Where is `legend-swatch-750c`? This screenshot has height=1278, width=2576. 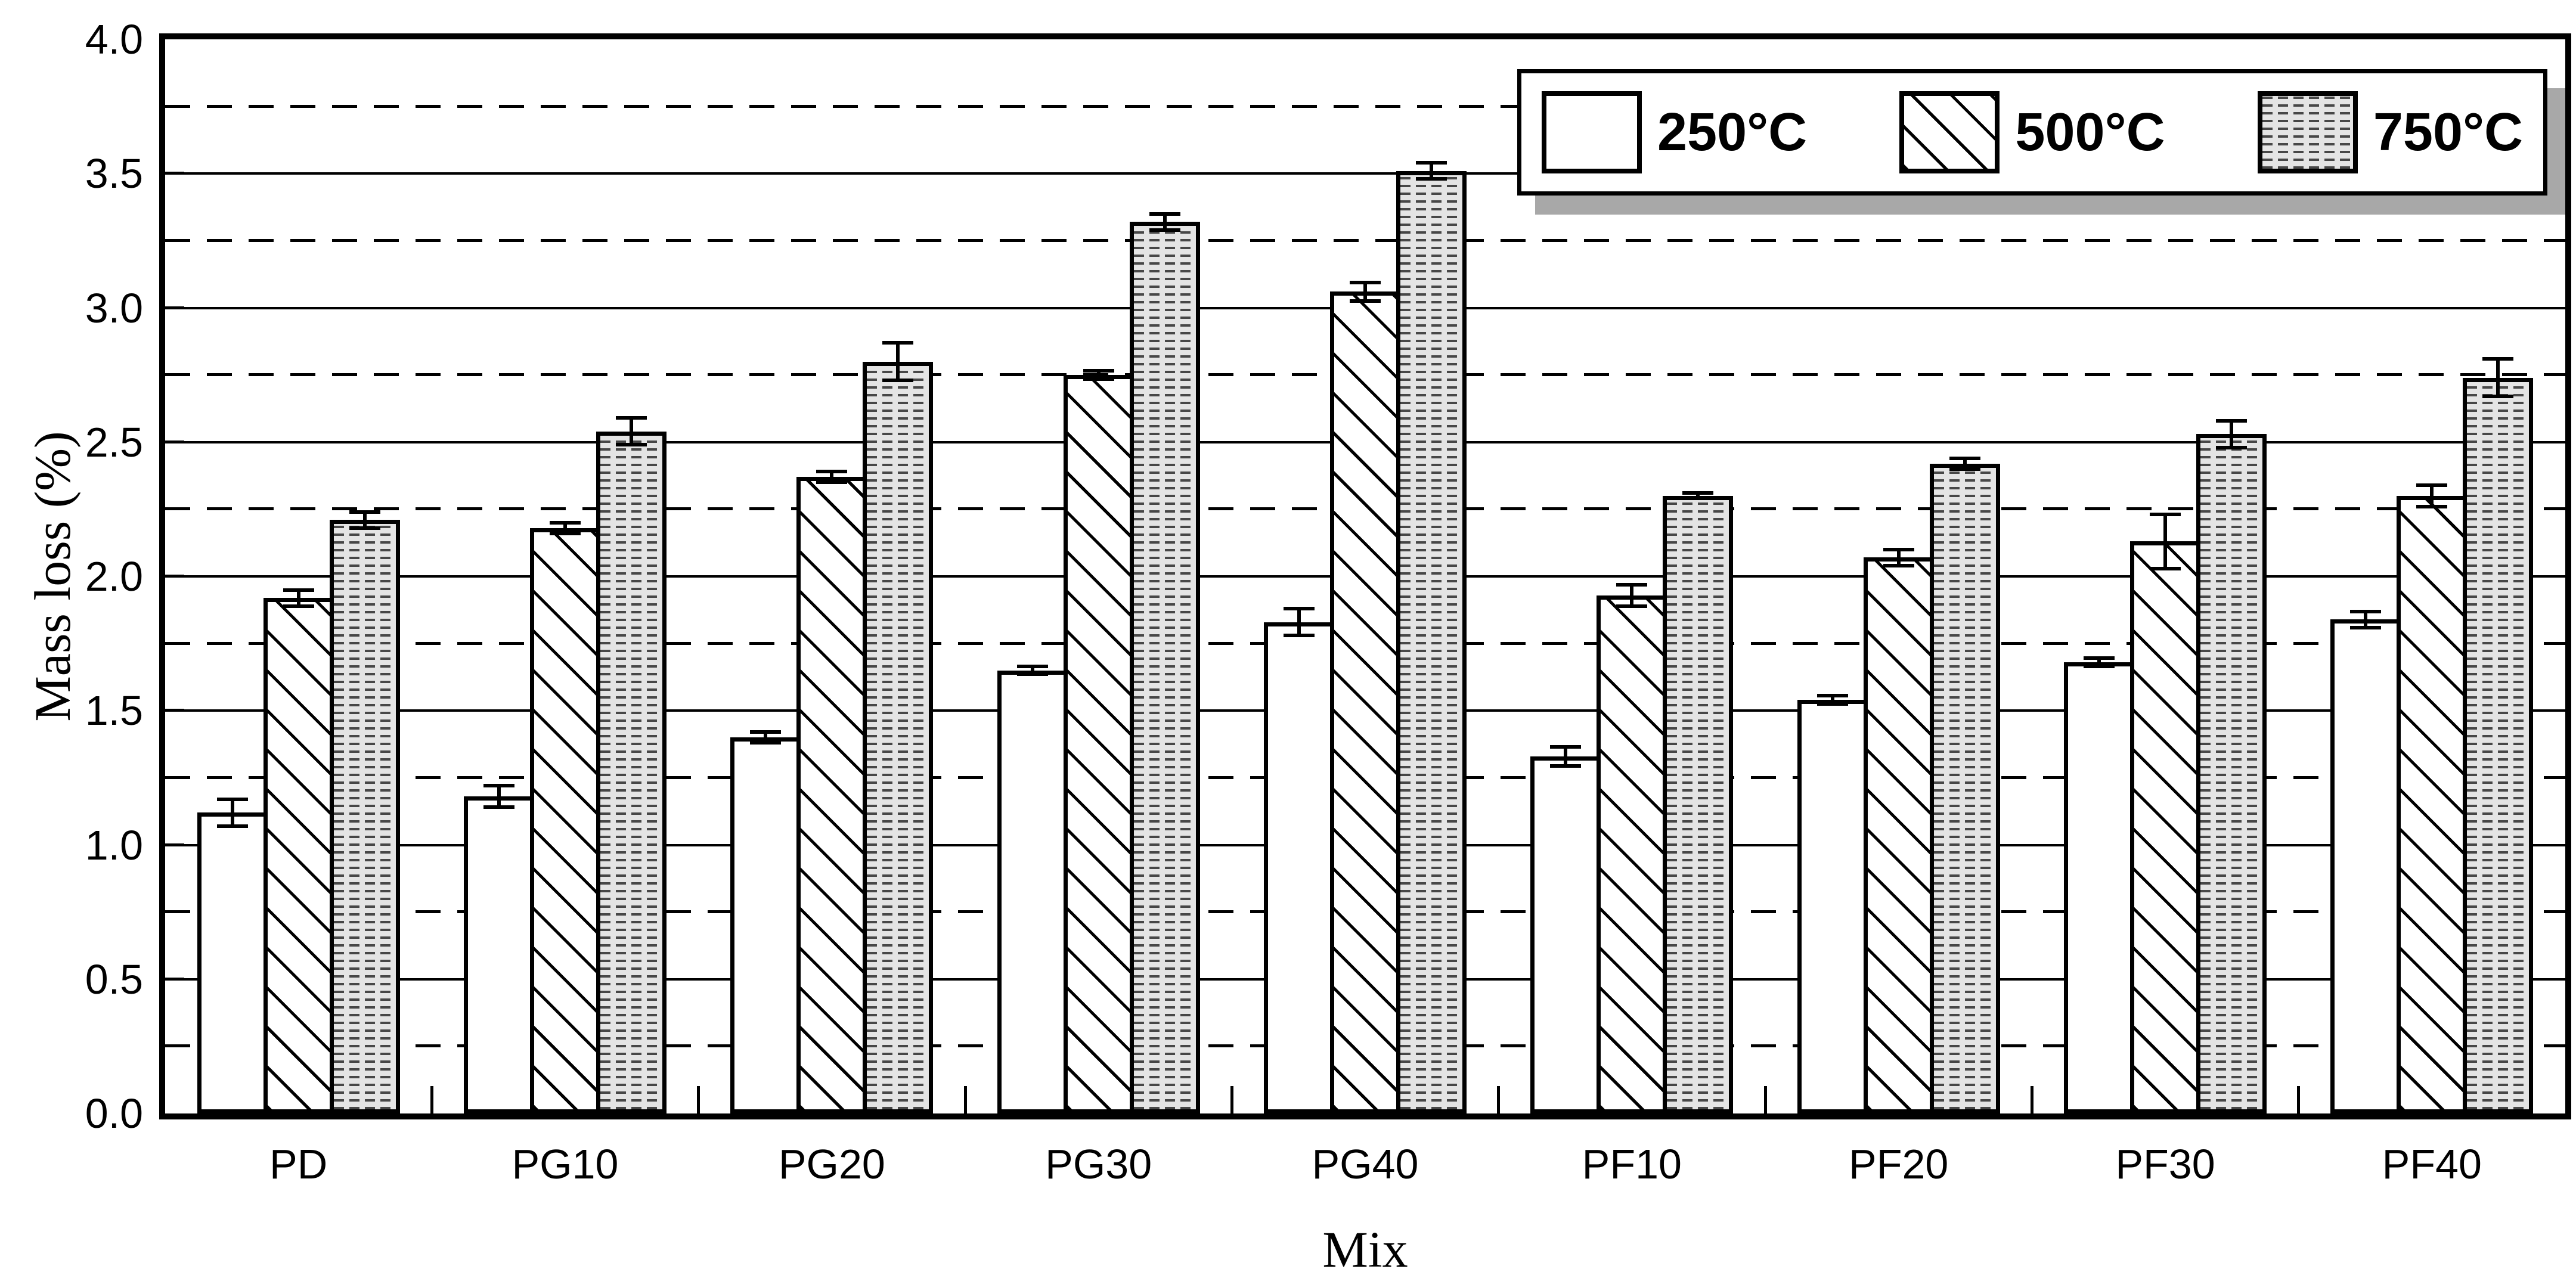
legend-swatch-750c is located at coordinates (2307, 132).